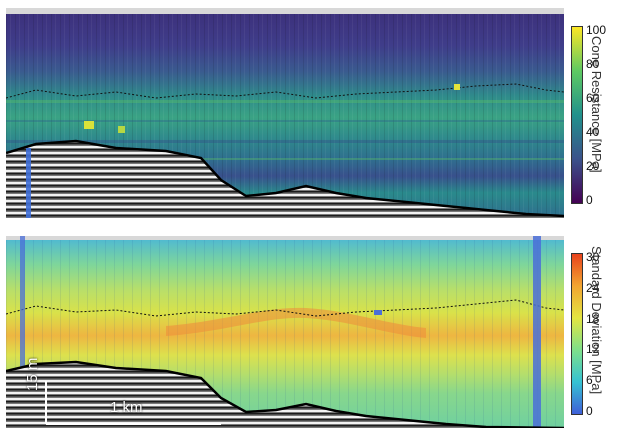  What do you see at coordinates (589, 380) in the screenshot?
I see `bottom_panel-colorbar-tick: 6` at bounding box center [589, 380].